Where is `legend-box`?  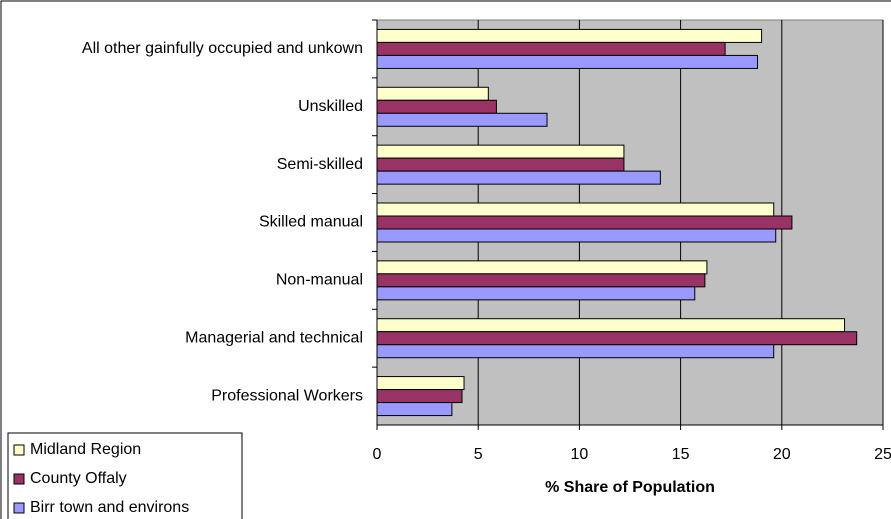 legend-box is located at coordinates (125, 475).